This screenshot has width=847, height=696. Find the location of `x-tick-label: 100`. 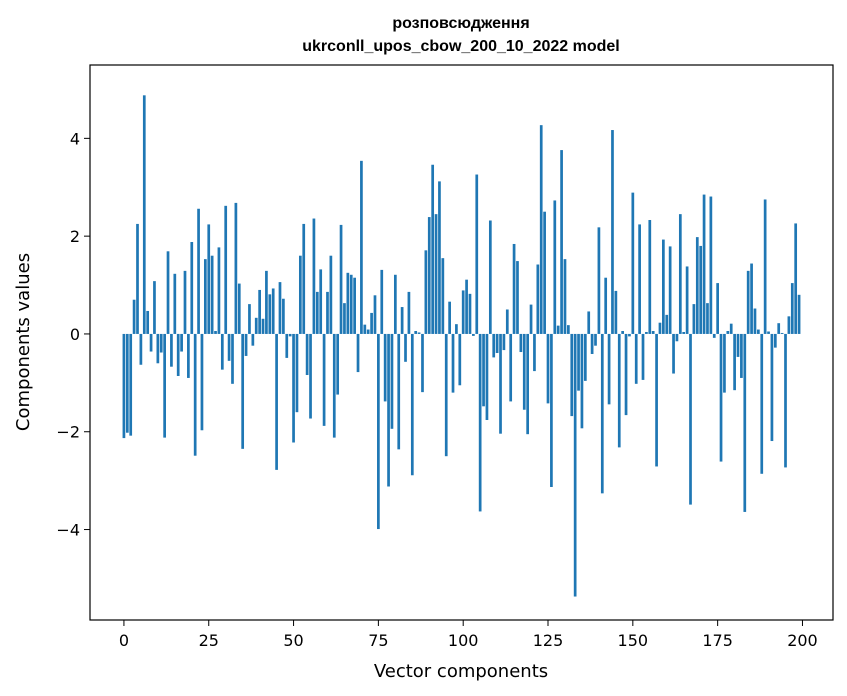

x-tick-label: 100 is located at coordinates (463, 640).